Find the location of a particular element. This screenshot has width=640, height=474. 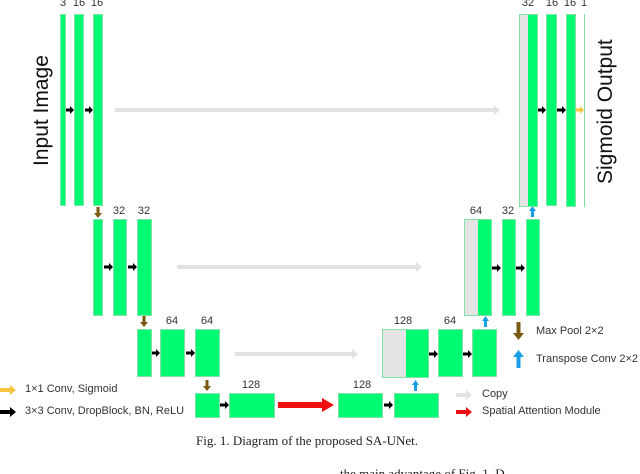

channel-label: 3 is located at coordinates (63, 4).